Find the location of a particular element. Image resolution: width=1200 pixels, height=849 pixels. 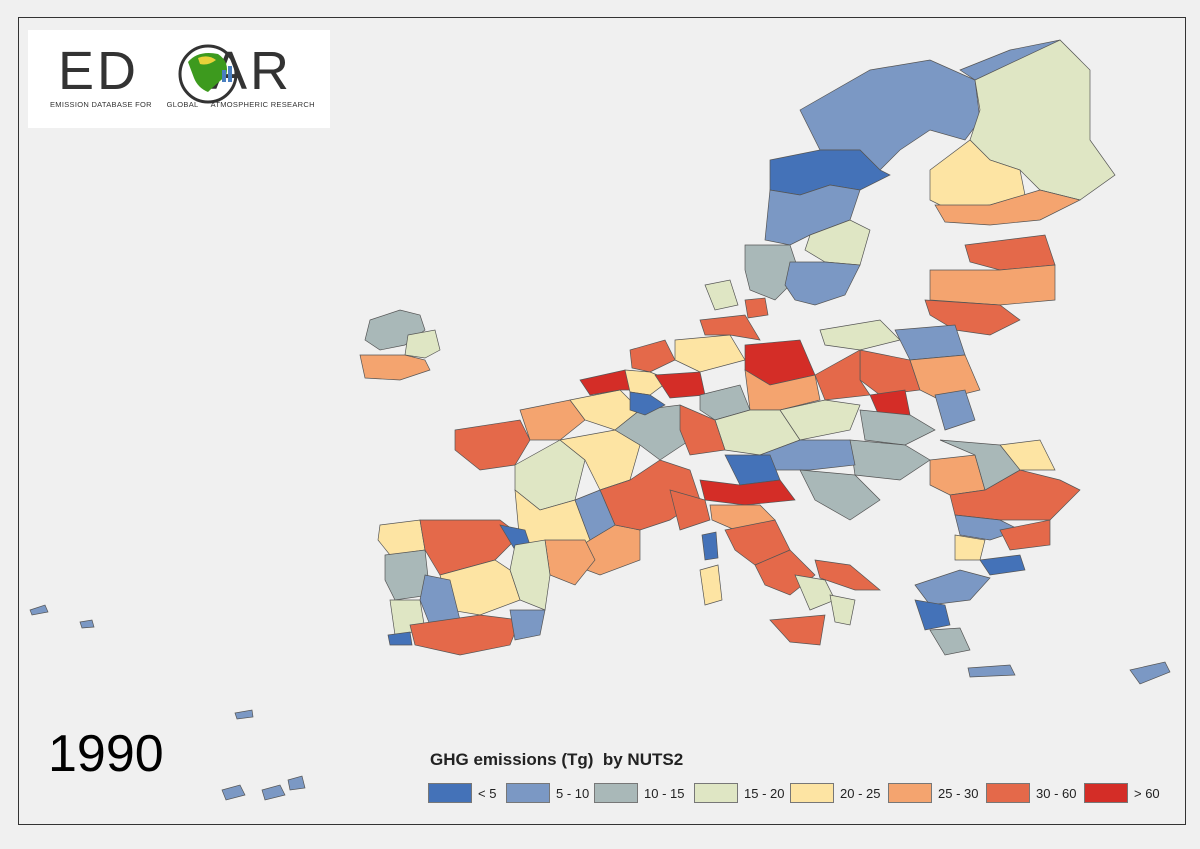

region-greece-north is located at coordinates (952, 587).